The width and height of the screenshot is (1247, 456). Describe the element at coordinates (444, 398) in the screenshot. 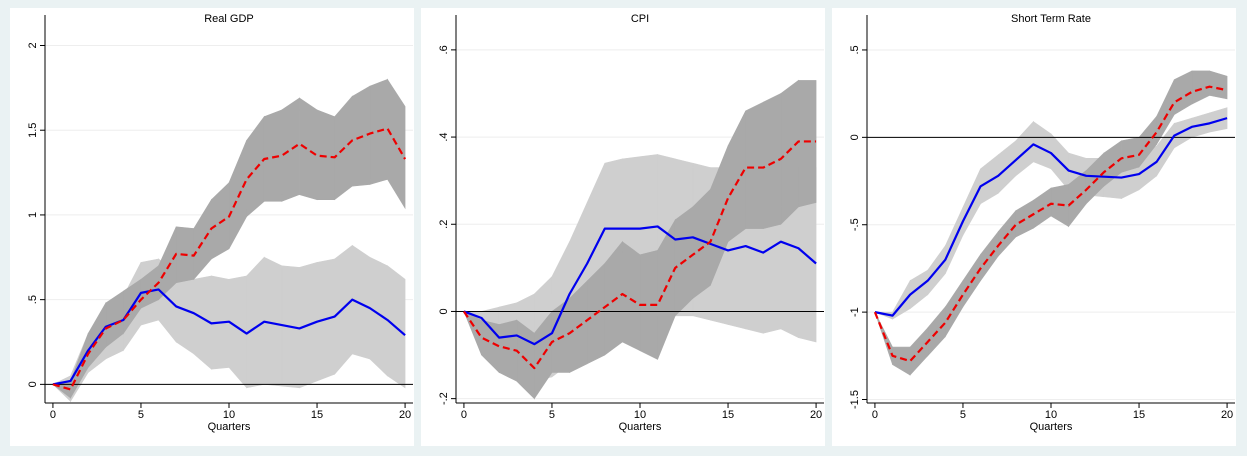

I see `y-tick-label: -.2` at that location.